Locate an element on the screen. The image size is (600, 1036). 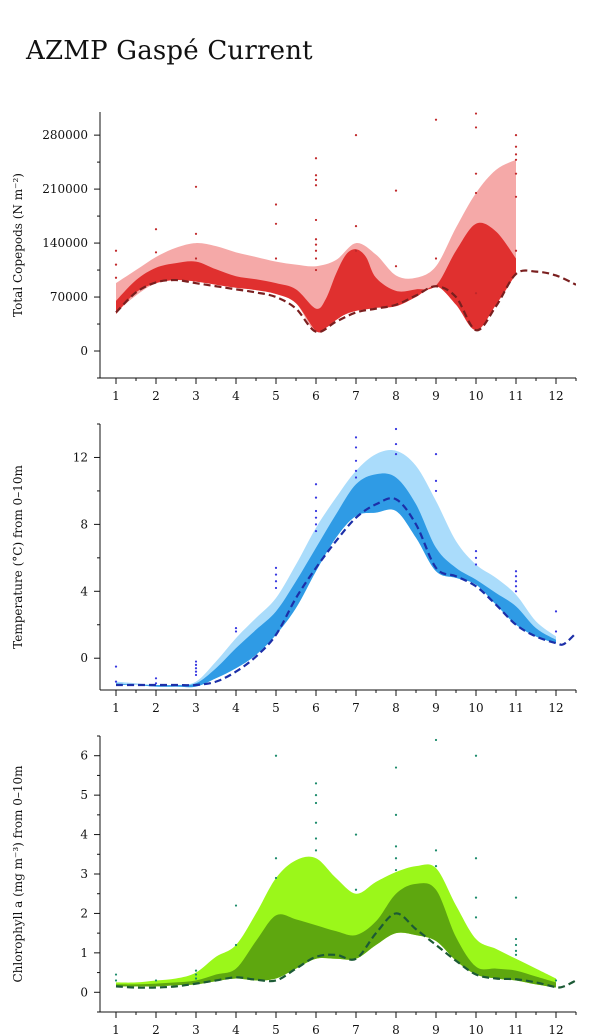
temperature-y-tick-label: 8 is located at coordinates (84, 524).